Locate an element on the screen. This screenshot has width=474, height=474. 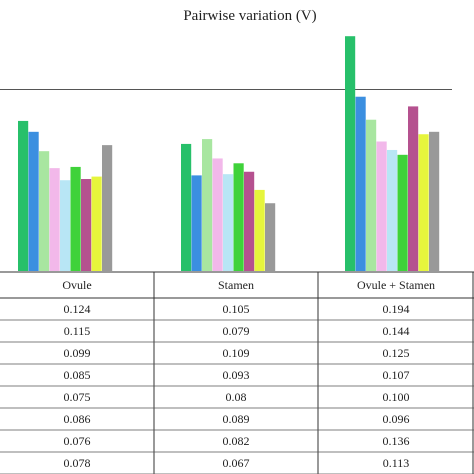
table-cell: 0.113 is located at coordinates (396, 463).